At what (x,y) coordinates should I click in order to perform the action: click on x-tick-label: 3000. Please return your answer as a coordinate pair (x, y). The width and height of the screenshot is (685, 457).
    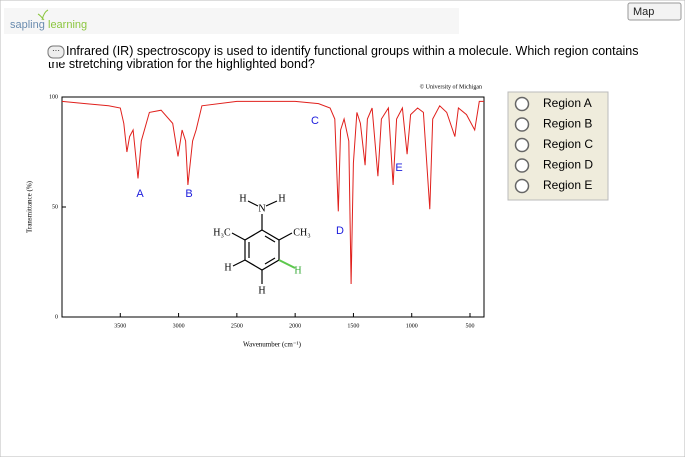
    Looking at the image, I should click on (179, 326).